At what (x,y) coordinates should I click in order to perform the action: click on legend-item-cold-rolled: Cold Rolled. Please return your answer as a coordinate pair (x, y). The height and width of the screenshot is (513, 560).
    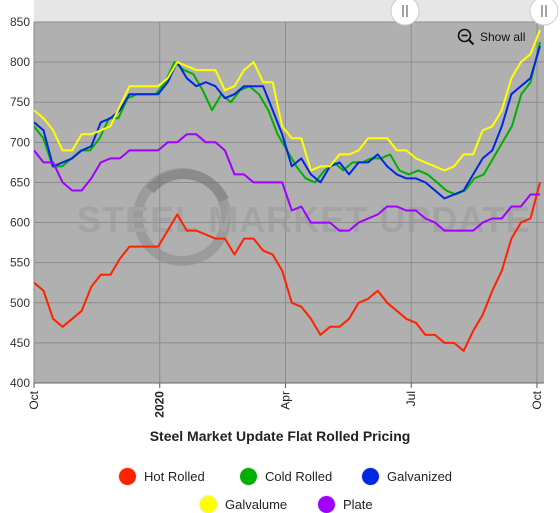
    Looking at the image, I should click on (286, 476).